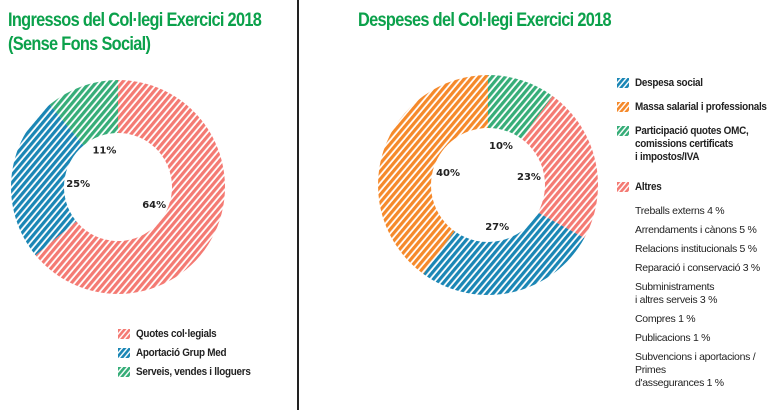 The image size is (783, 410). I want to click on slice-label-massa-salarial-i-professionals: 40%, so click(448, 173).